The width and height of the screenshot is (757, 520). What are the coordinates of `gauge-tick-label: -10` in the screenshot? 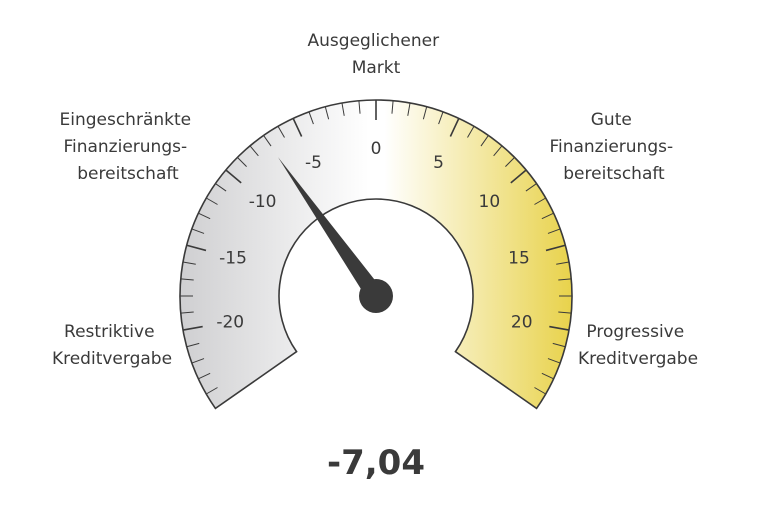 It's located at (263, 202).